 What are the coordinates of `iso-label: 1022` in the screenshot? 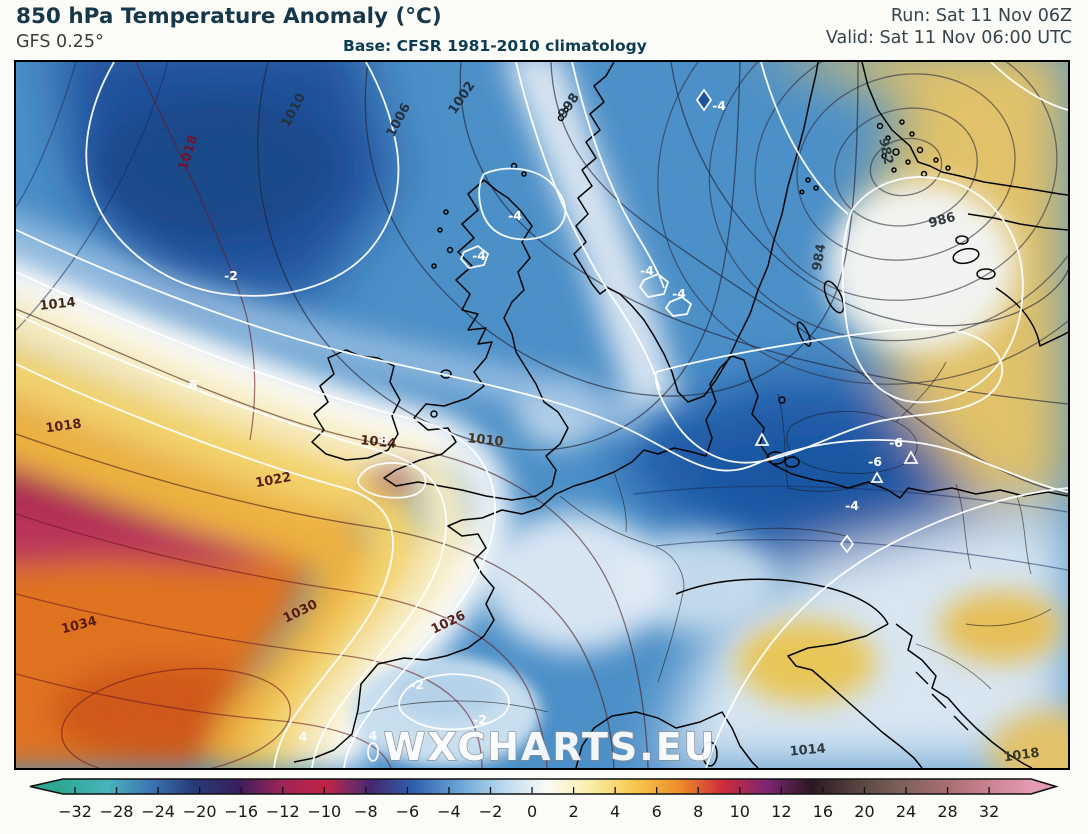 It's located at (273, 480).